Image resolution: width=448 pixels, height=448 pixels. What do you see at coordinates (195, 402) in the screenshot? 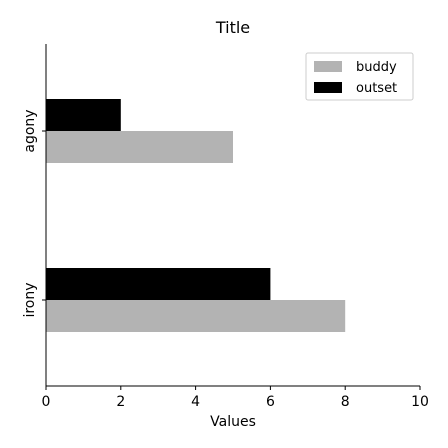
I see `x-tick-label-4: 4` at bounding box center [195, 402].